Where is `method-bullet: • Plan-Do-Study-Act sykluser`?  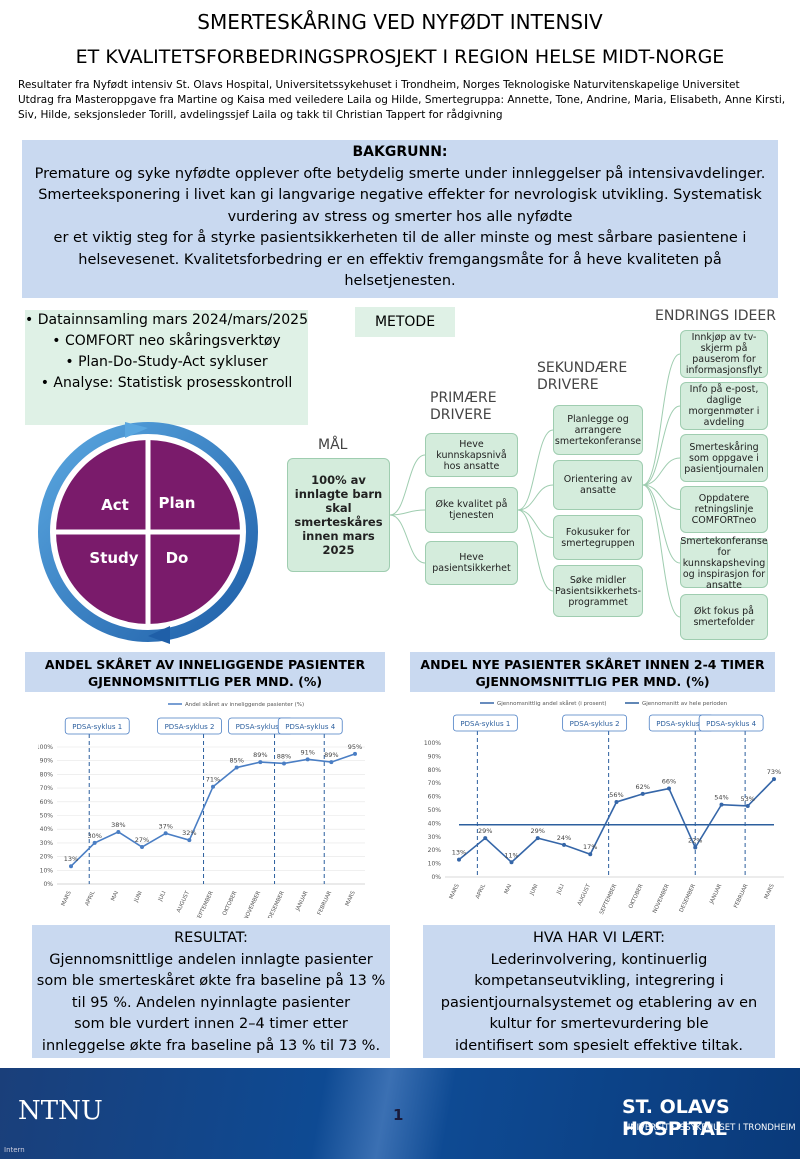 method-bullet: • Plan-Do-Study-Act sykluser is located at coordinates (166, 362).